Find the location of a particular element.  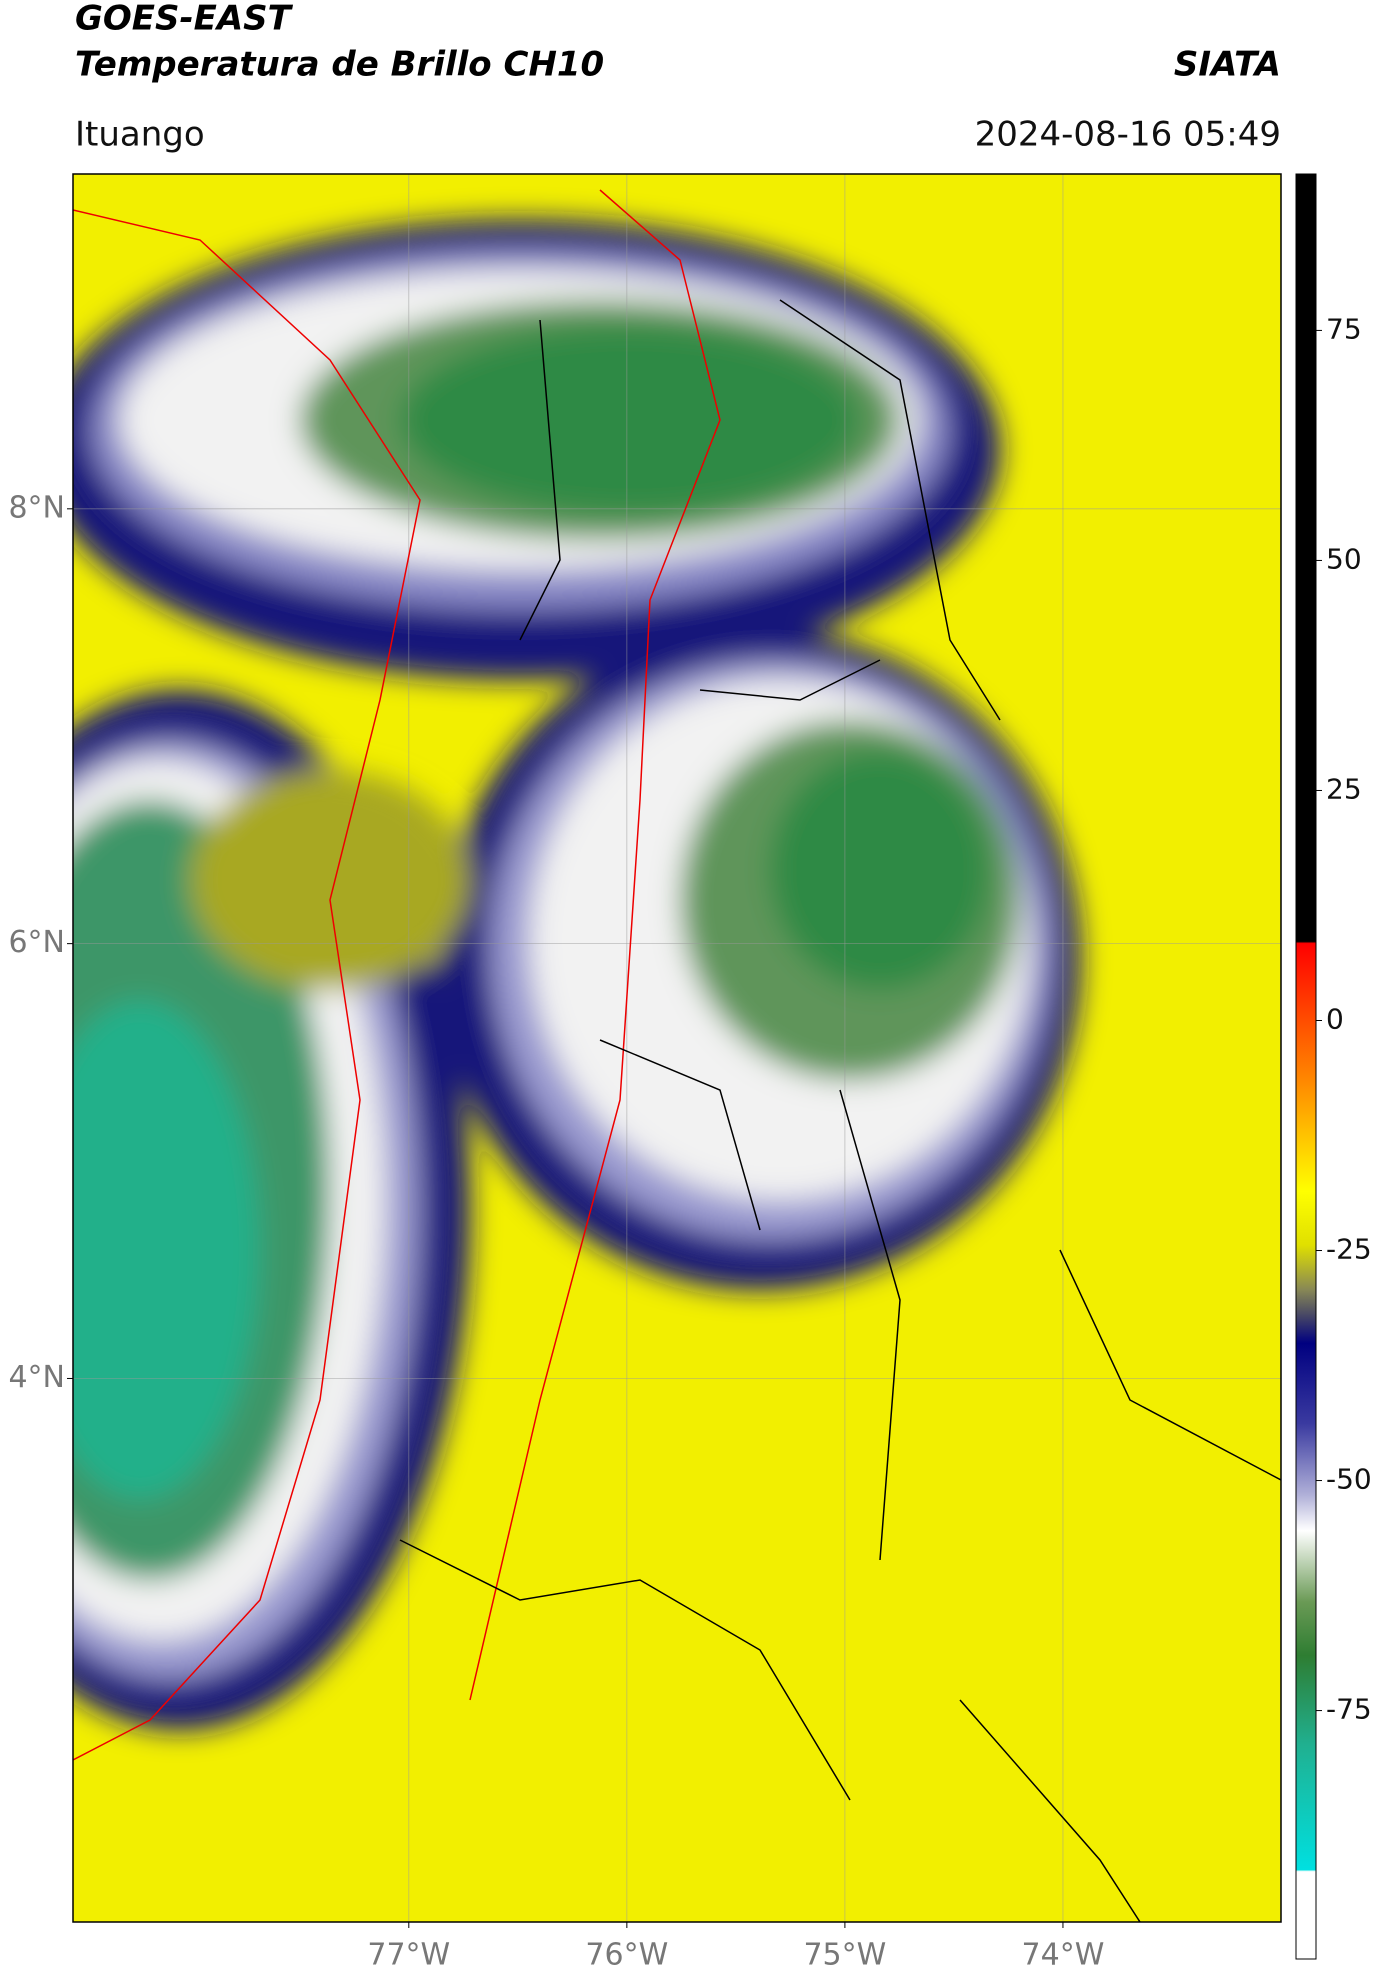

lat-tick-label: 6°N is located at coordinates (36, 942).